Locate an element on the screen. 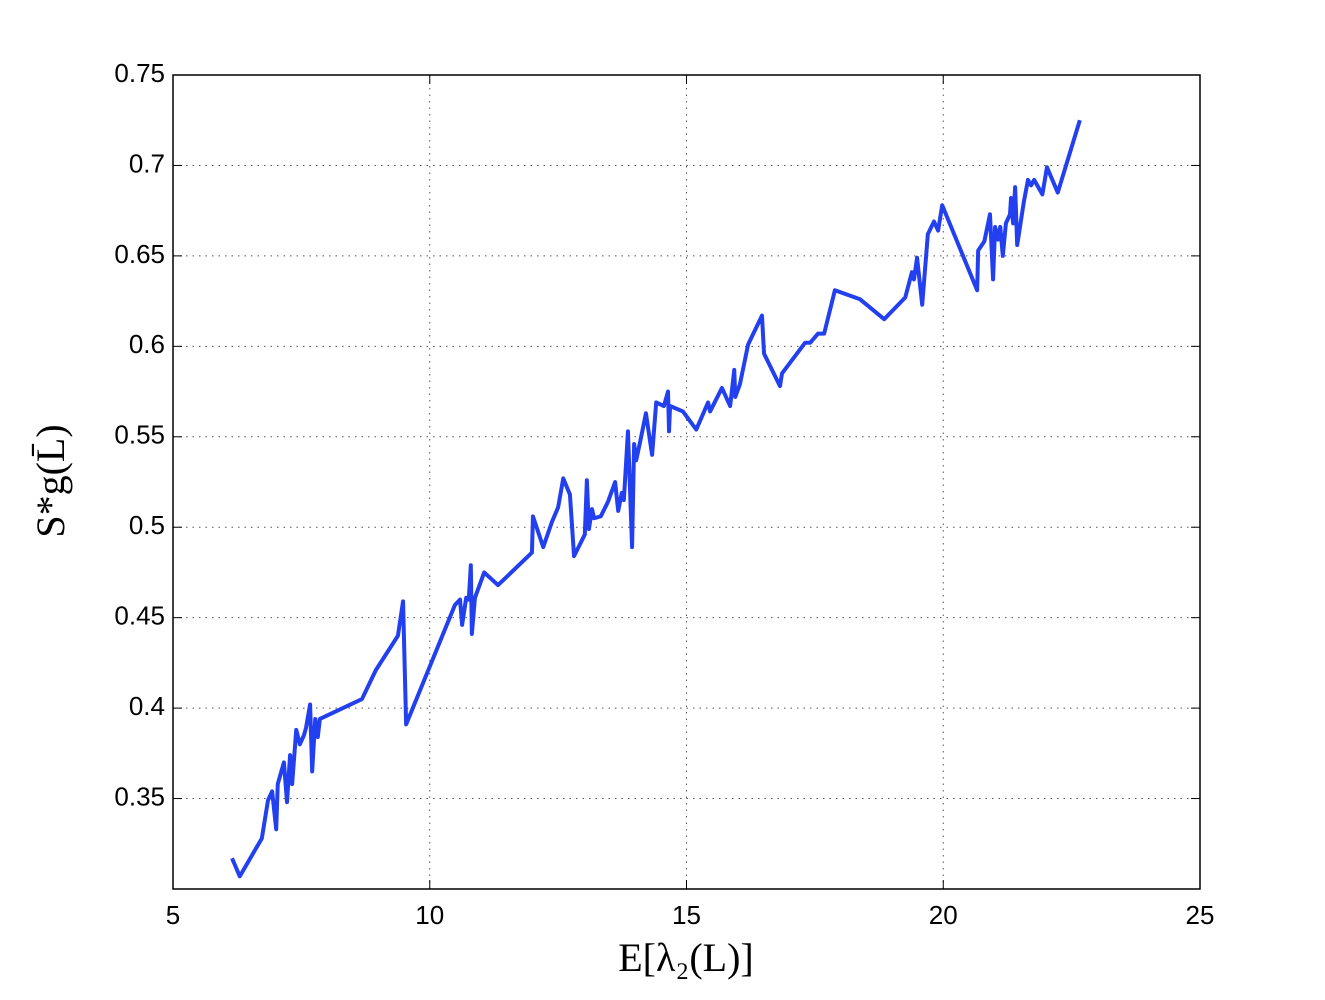  x-tick-label: 20 is located at coordinates (943, 915).